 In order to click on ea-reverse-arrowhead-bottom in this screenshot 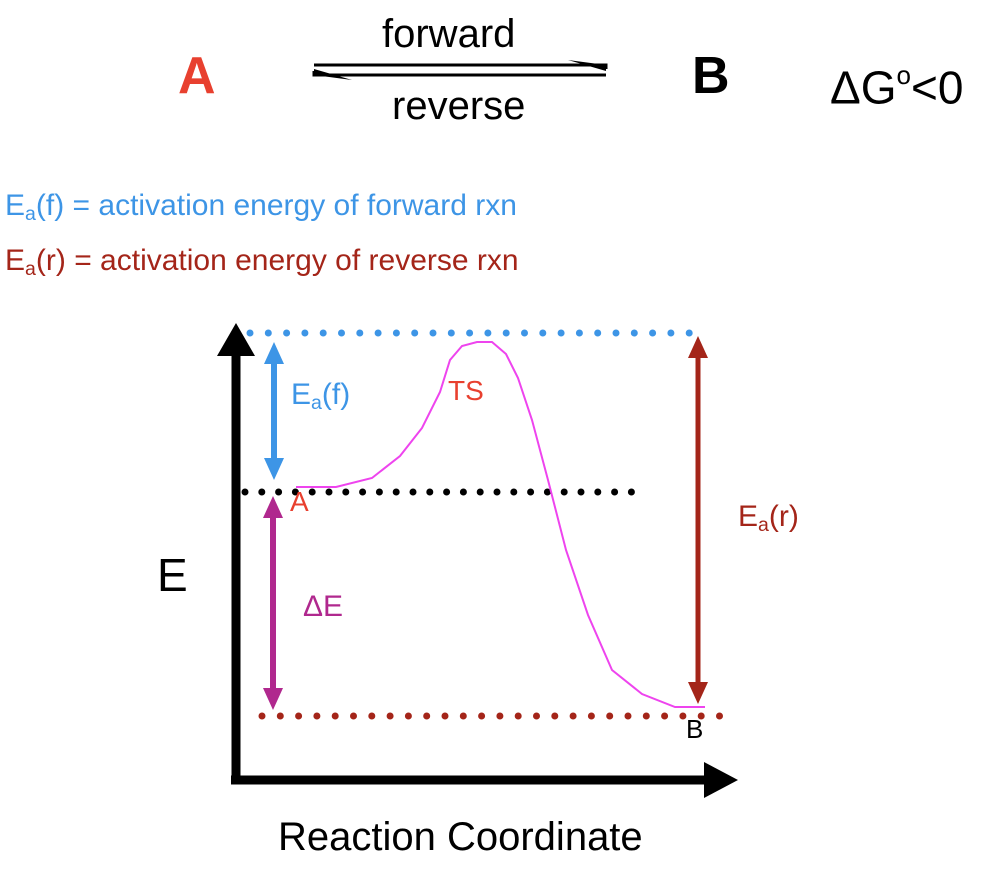, I will do `click(698, 693)`.